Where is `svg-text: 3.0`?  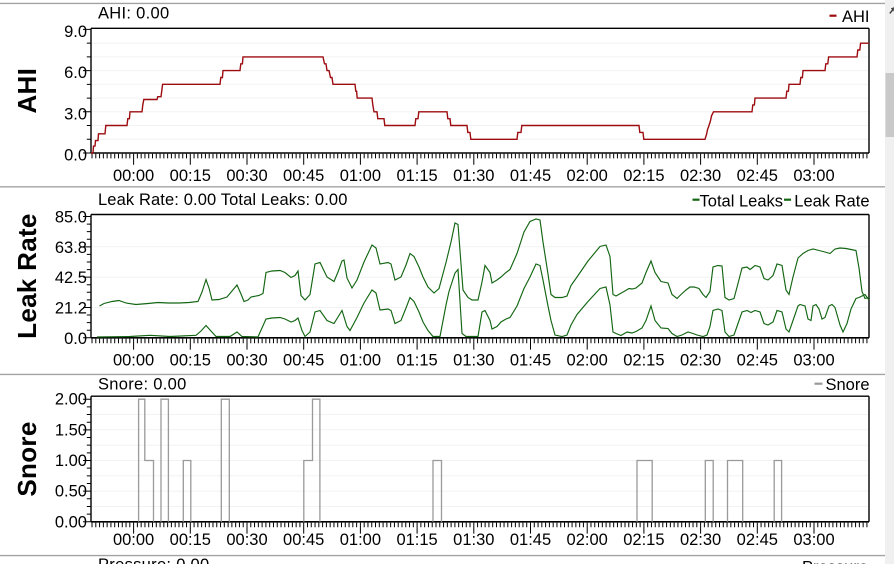 svg-text: 3.0 is located at coordinates (75, 114).